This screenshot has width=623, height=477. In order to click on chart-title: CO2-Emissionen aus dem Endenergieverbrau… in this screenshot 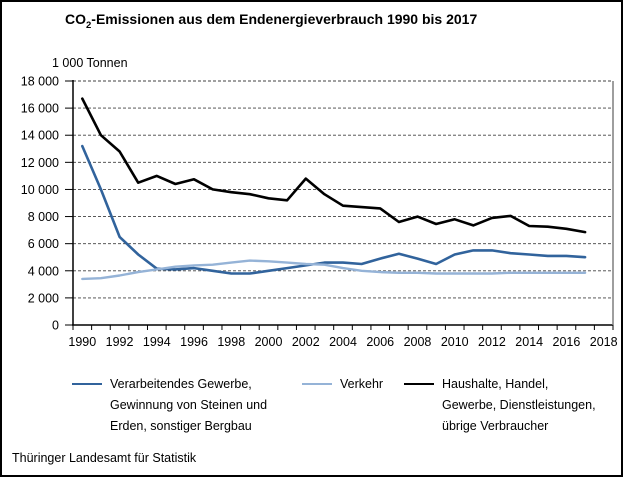, I will do `click(271, 20)`.